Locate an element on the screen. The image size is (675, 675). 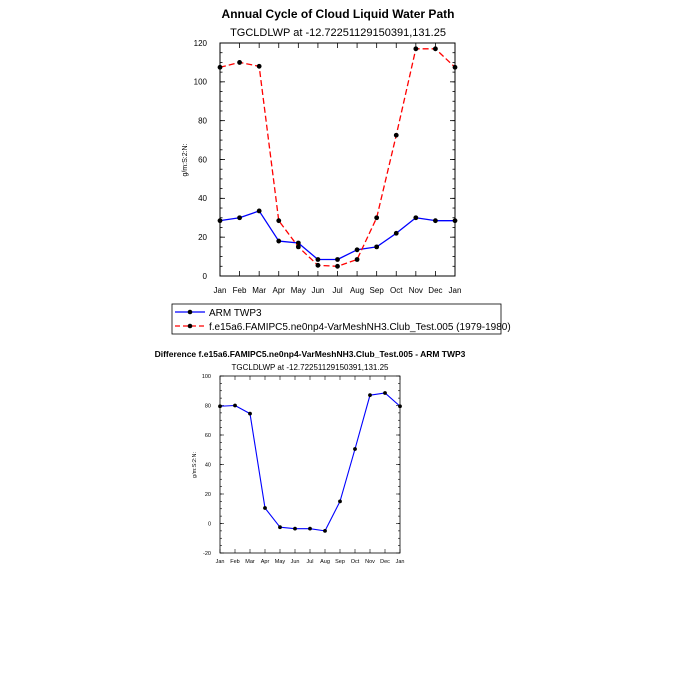
y-tick-label: 120 is located at coordinates (201, 43).